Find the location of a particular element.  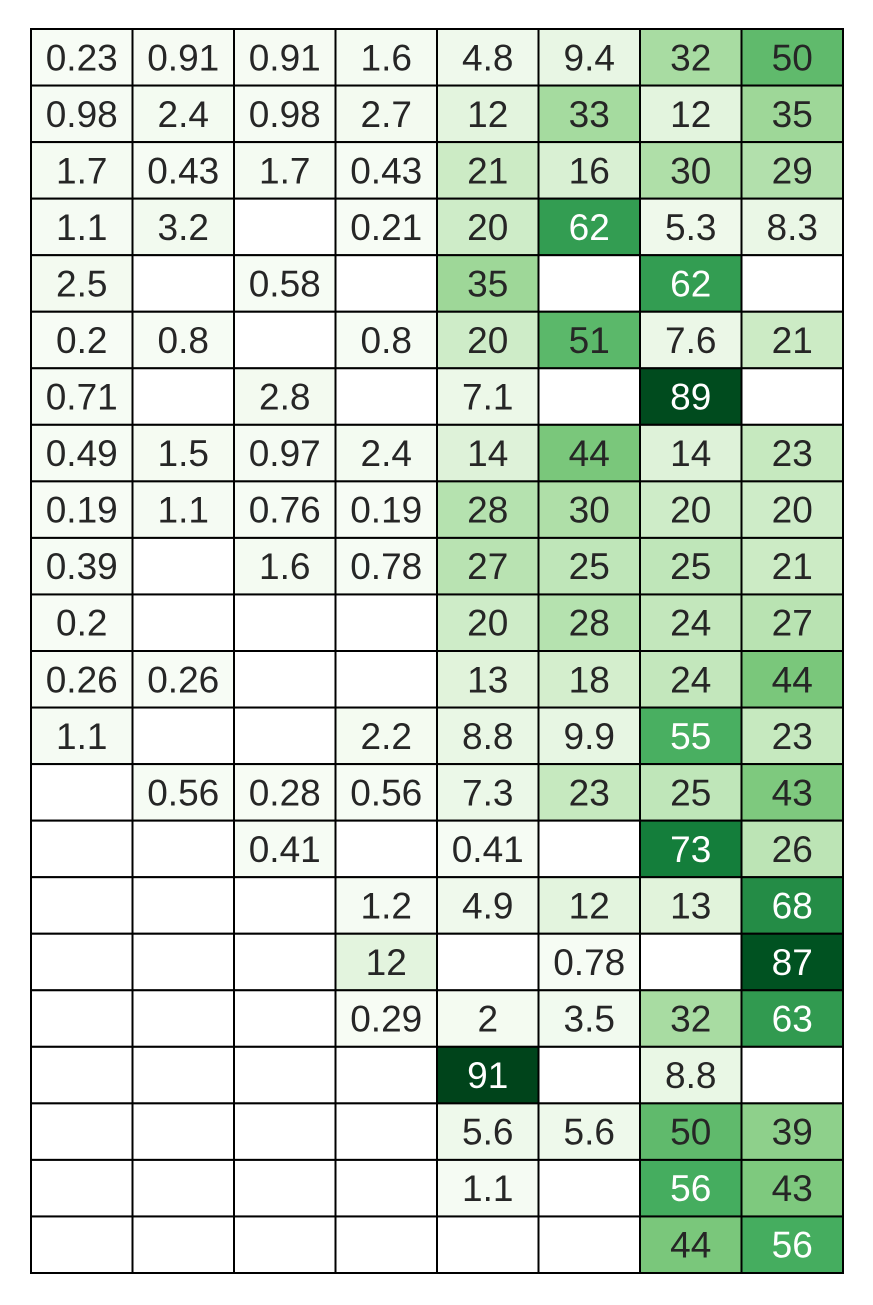

heatmap-cell-label: 28 is located at coordinates (589, 623).